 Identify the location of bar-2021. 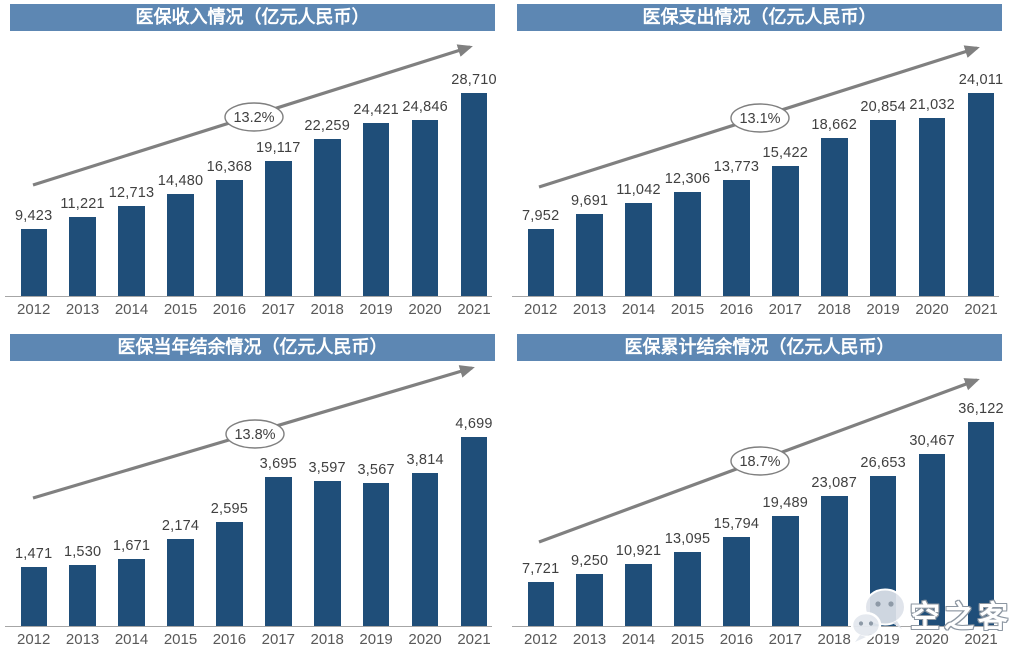
(981, 194).